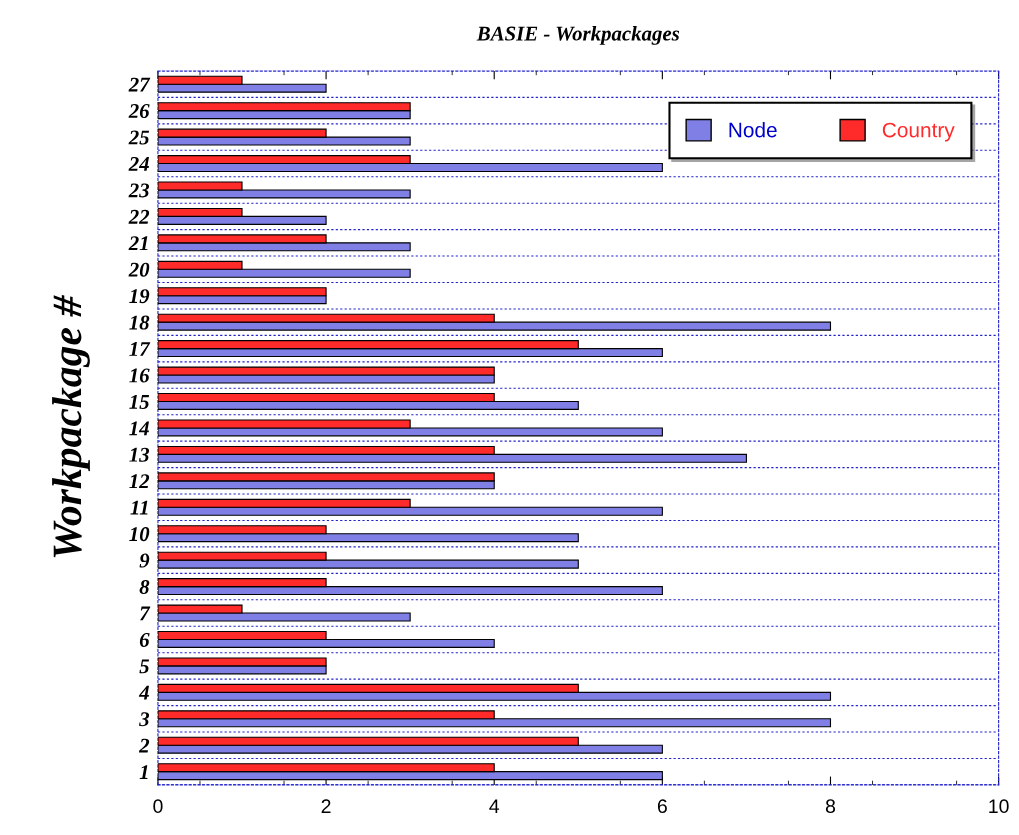  I want to click on y-axis-title: Workpackage #, so click(71, 426).